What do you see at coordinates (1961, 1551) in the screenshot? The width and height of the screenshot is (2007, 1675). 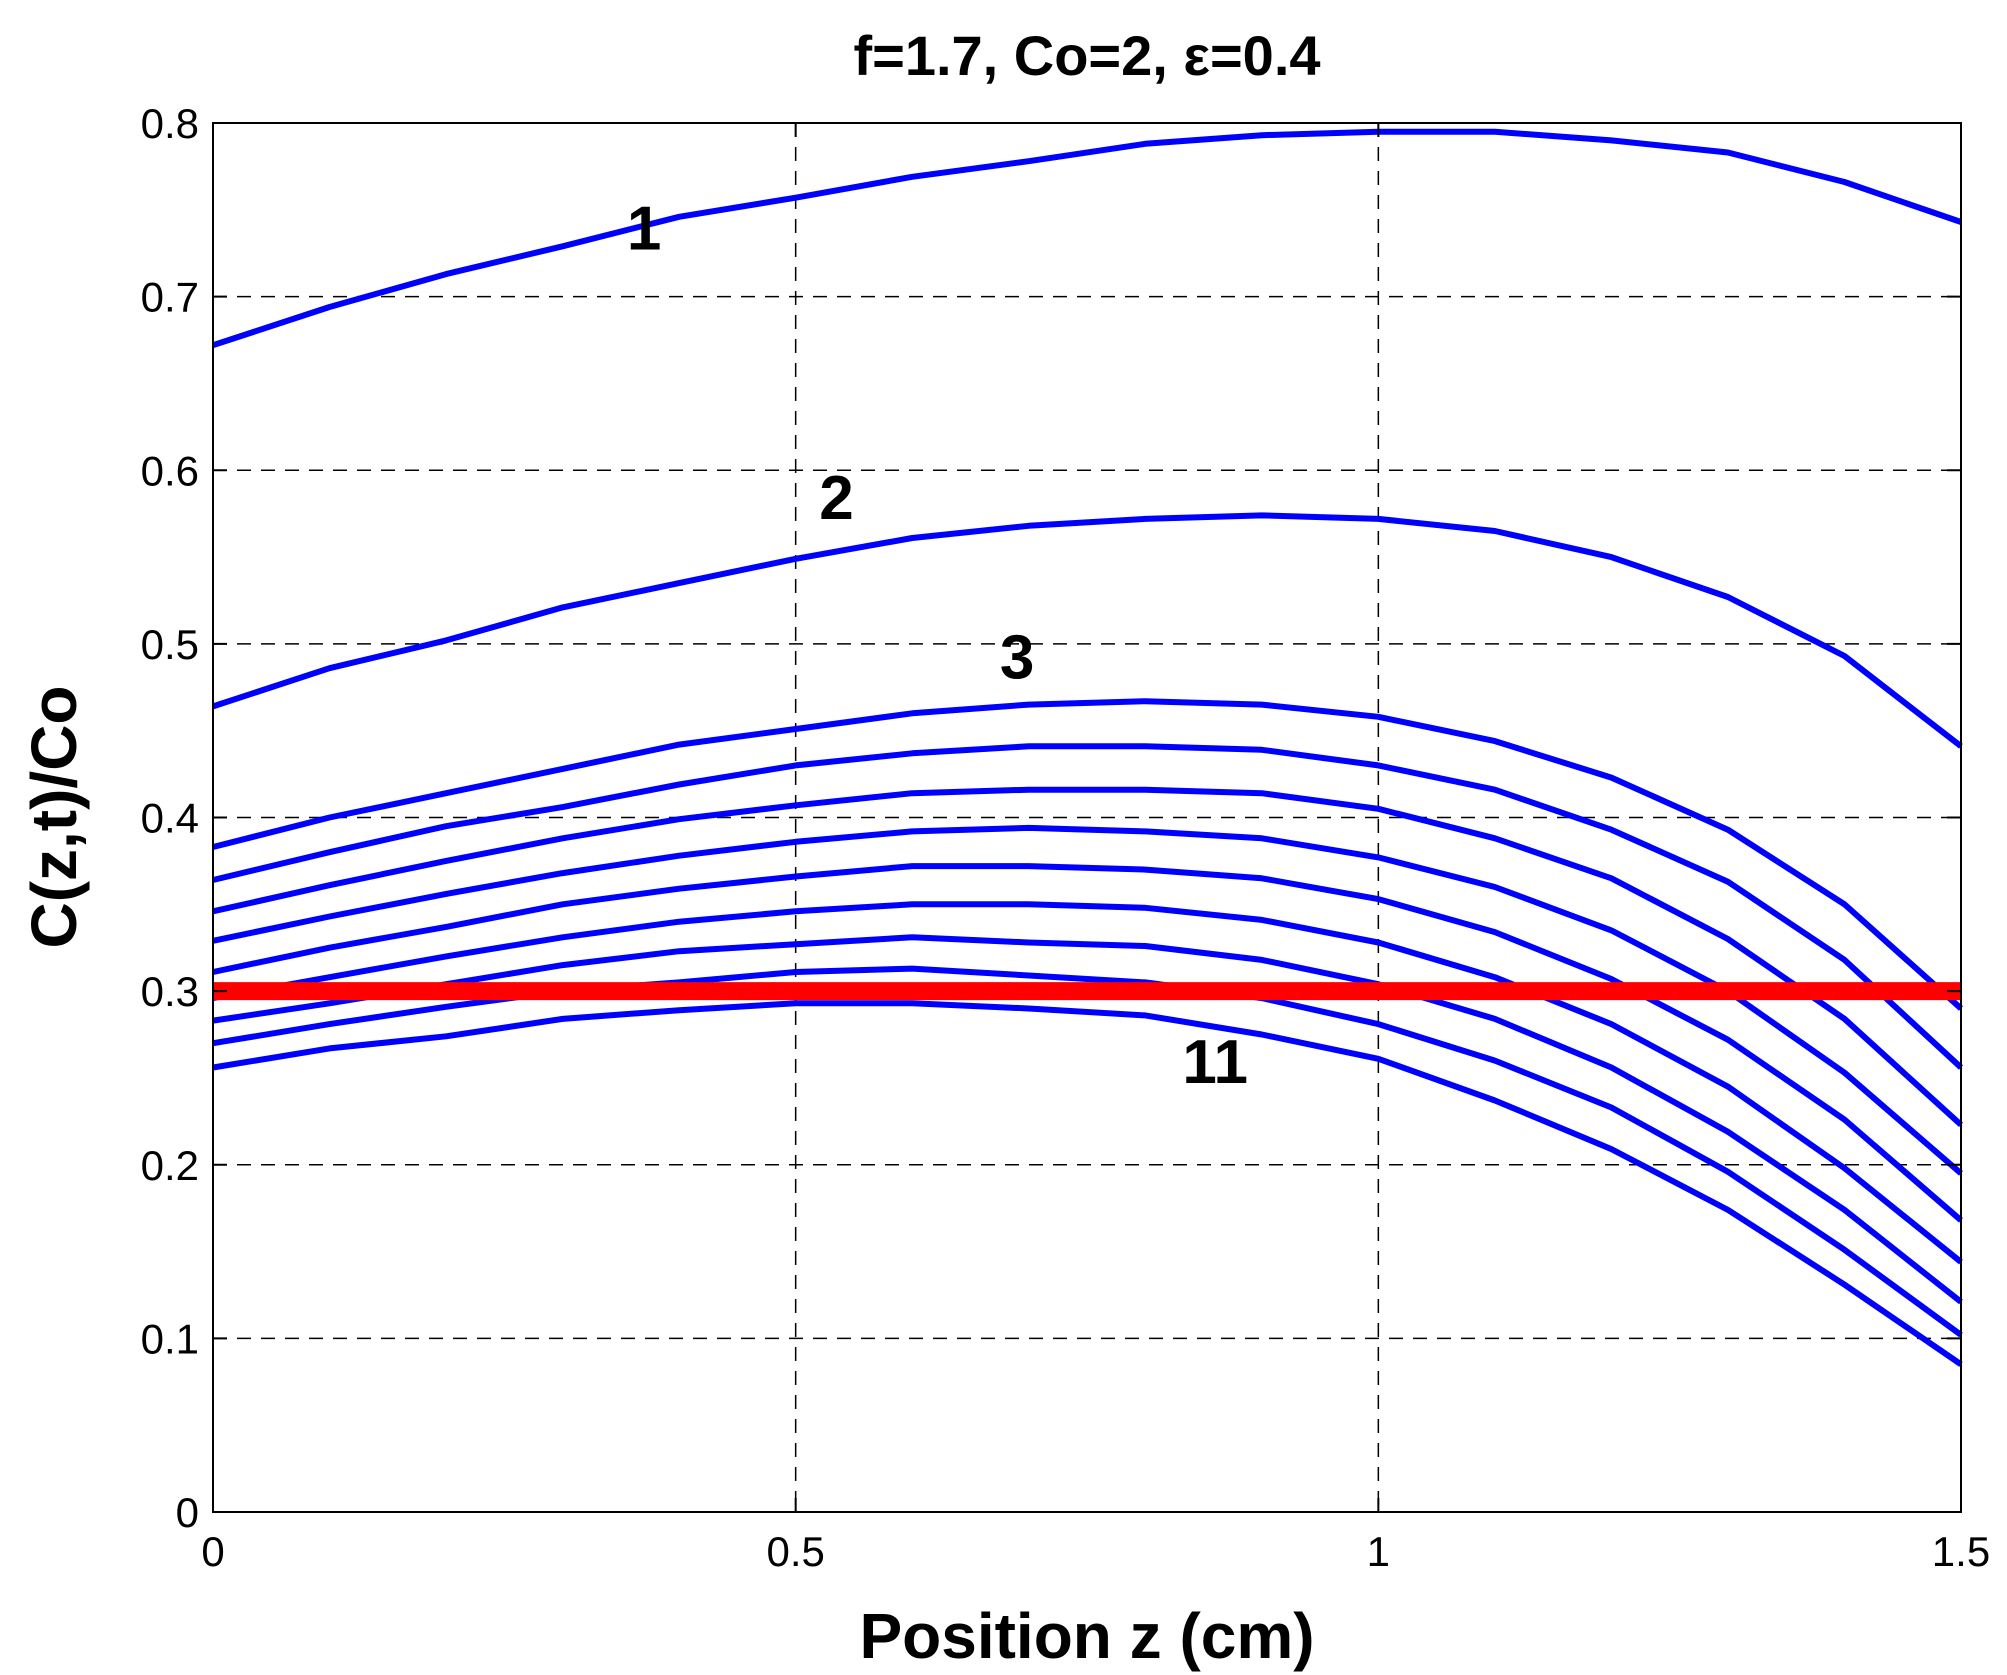 I see `x-tick-label: 1.5` at bounding box center [1961, 1551].